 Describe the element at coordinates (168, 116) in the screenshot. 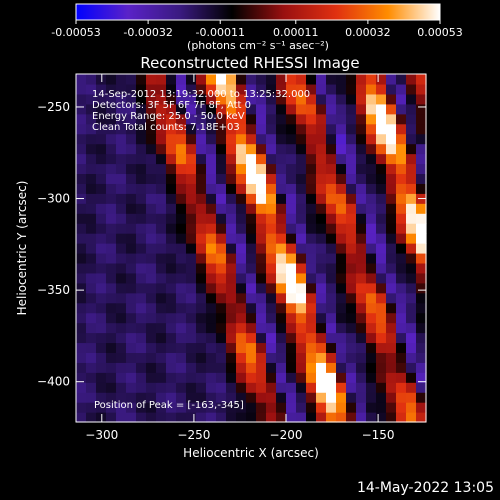

I see `annotation-energy-range: Energy Range: 25.0 - 50.0 keV` at that location.